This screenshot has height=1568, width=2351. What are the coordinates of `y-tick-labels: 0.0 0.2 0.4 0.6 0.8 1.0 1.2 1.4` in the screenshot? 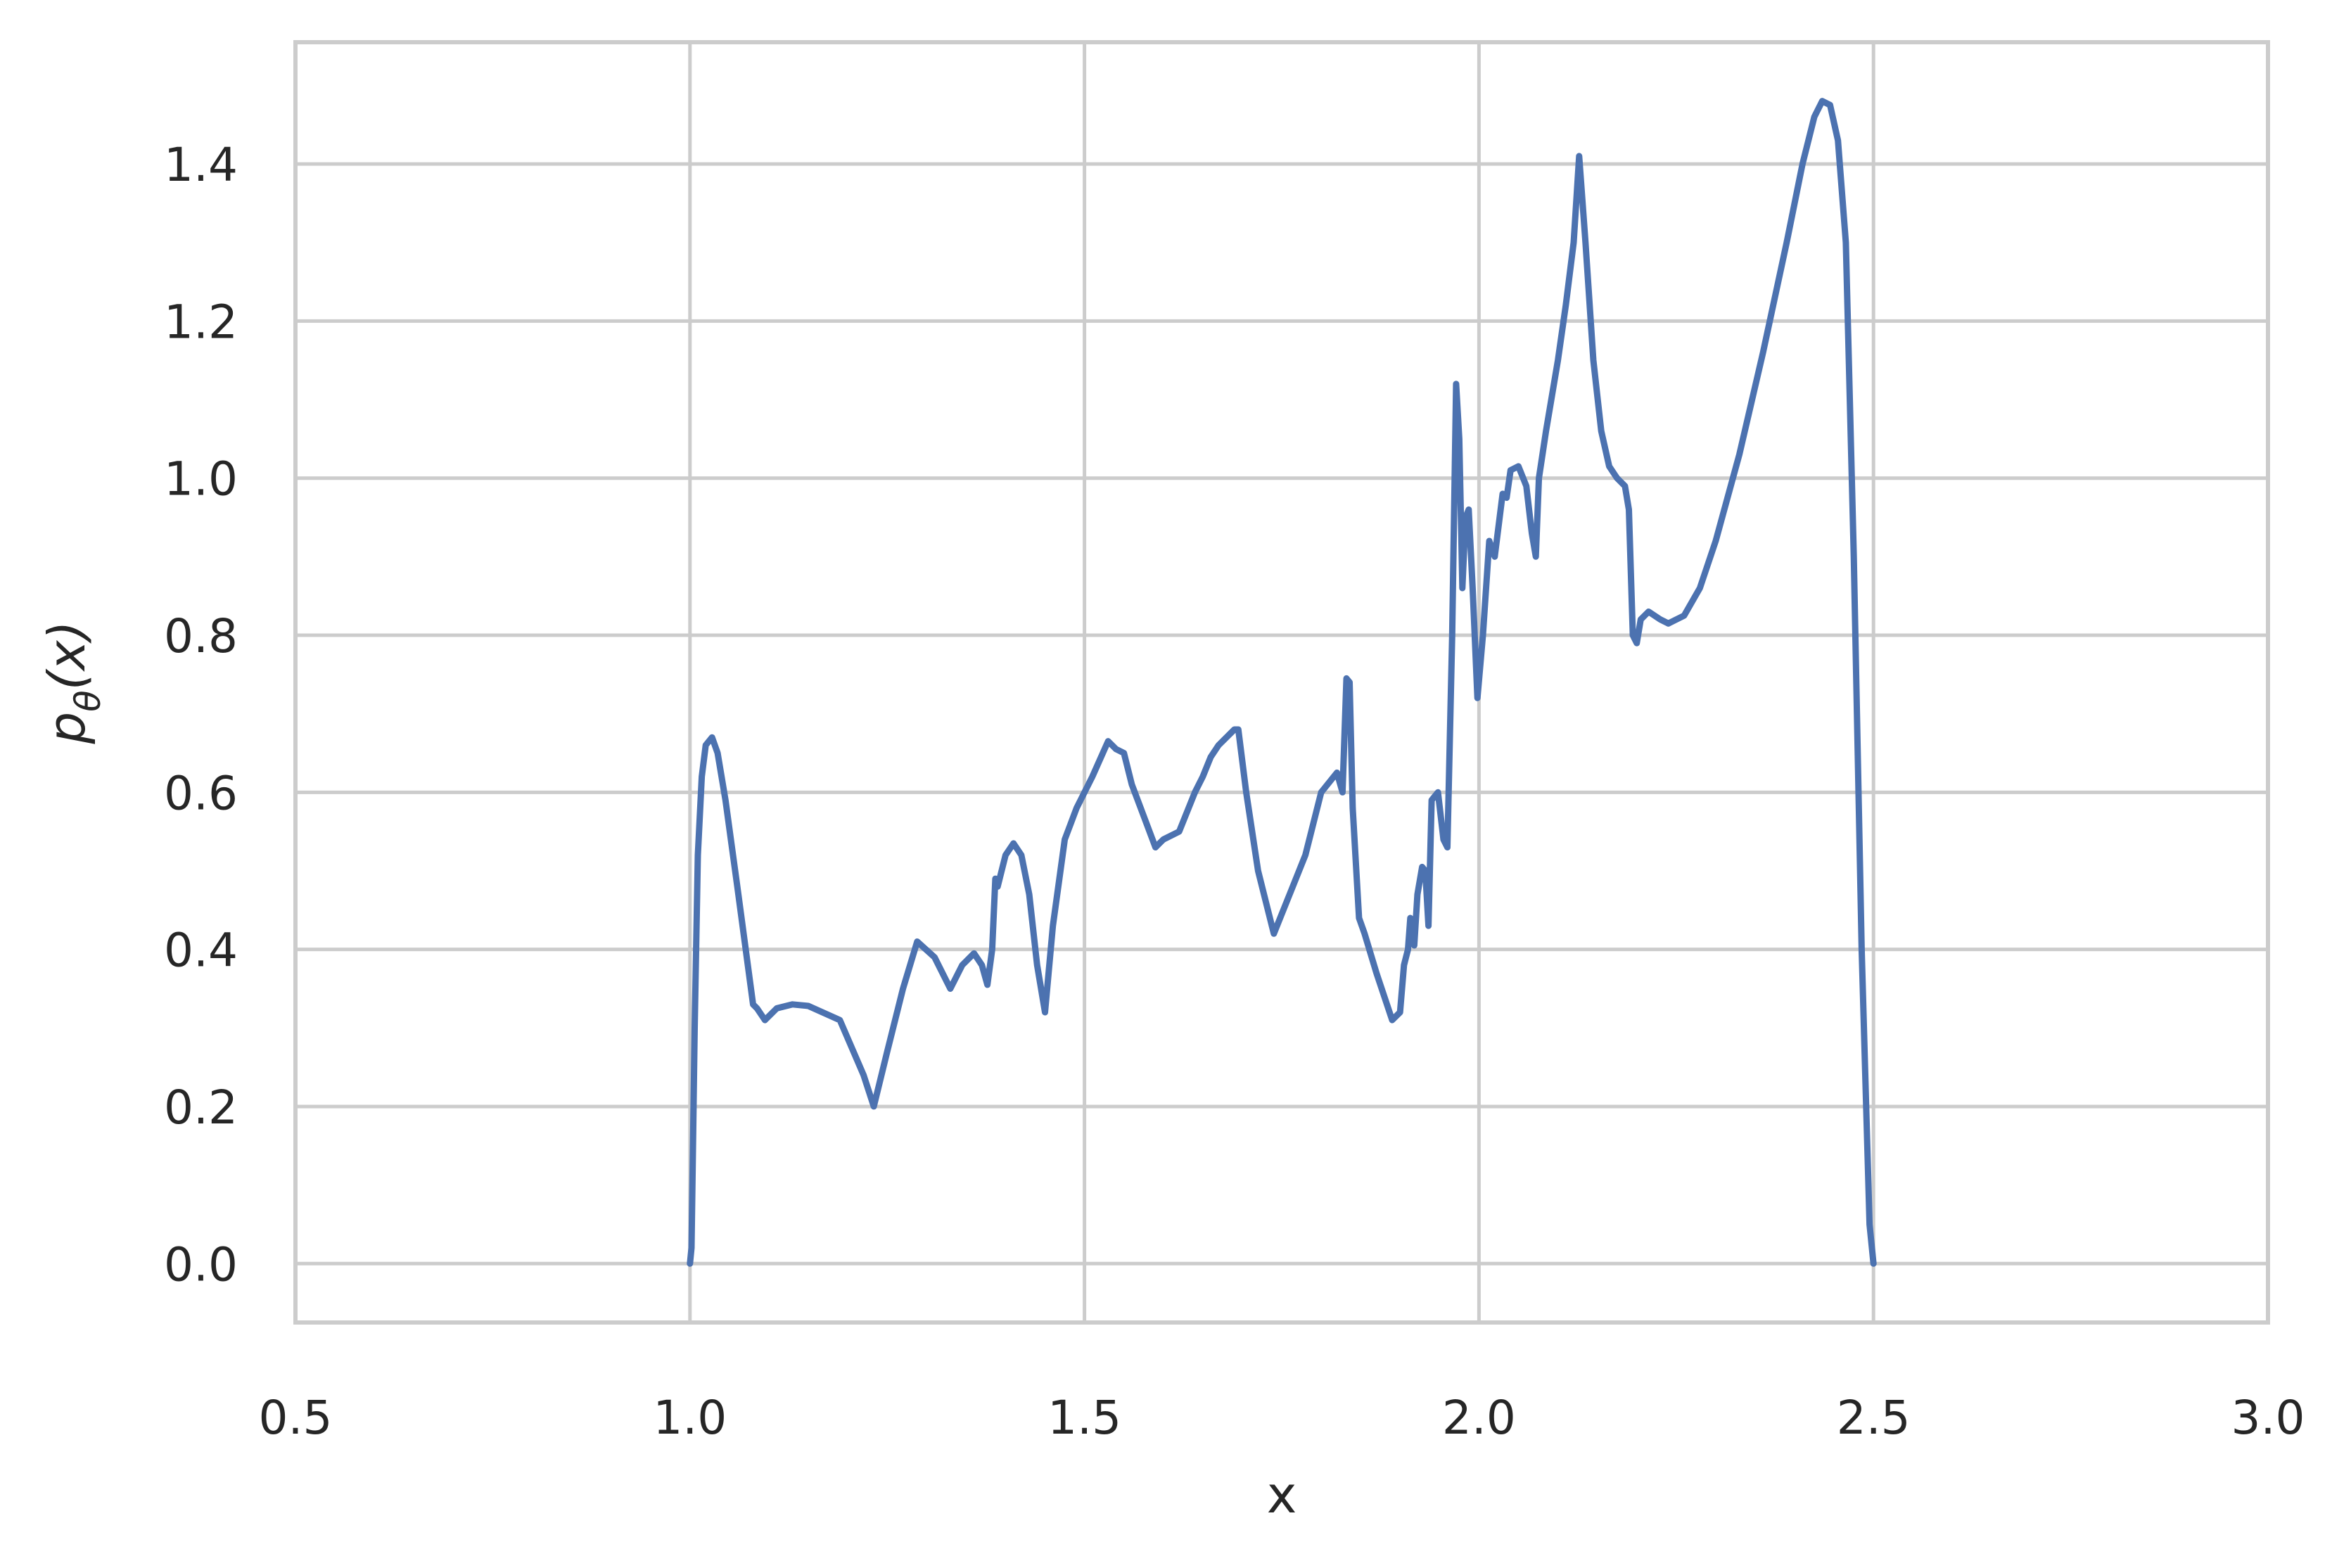 It's located at (201, 715).